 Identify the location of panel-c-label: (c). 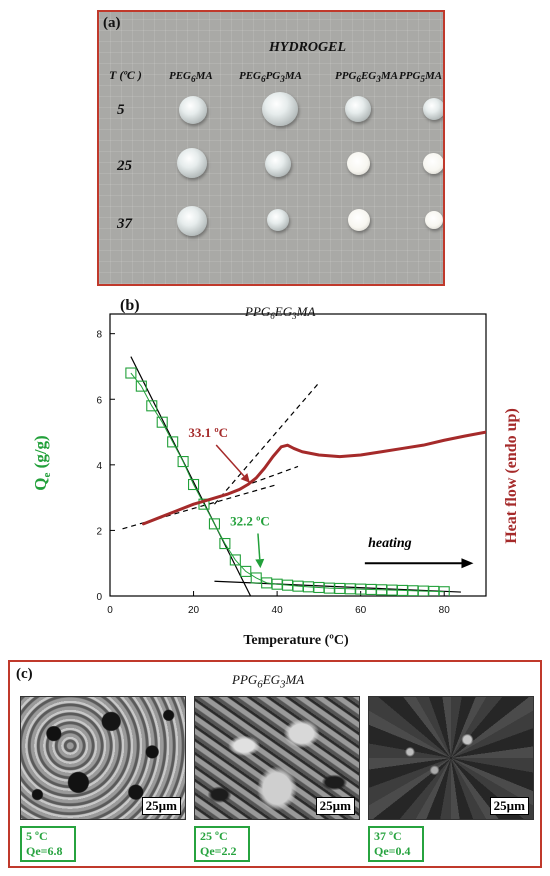
(24, 674).